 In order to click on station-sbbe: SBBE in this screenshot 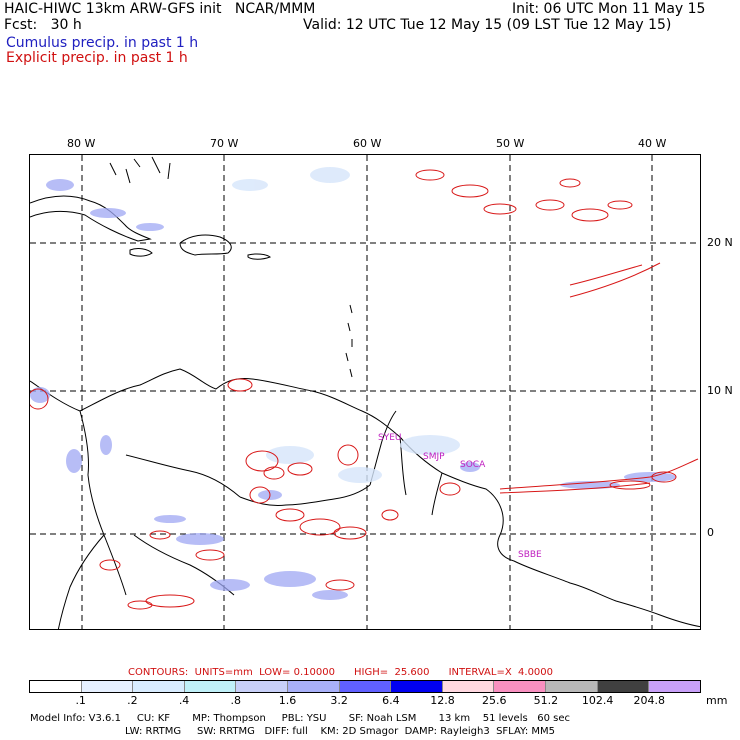, I will do `click(530, 555)`.